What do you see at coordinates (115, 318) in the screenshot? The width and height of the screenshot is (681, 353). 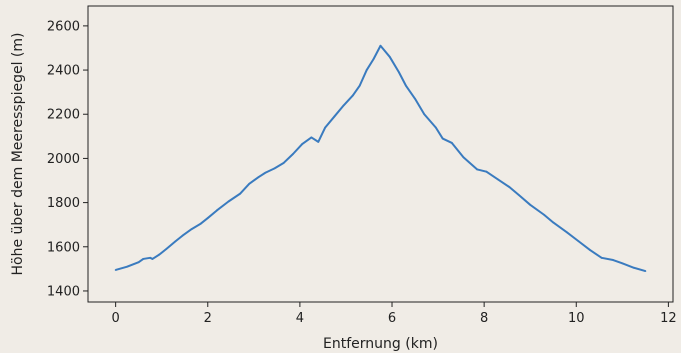 I see `x-tick-label: 0` at bounding box center [115, 318].